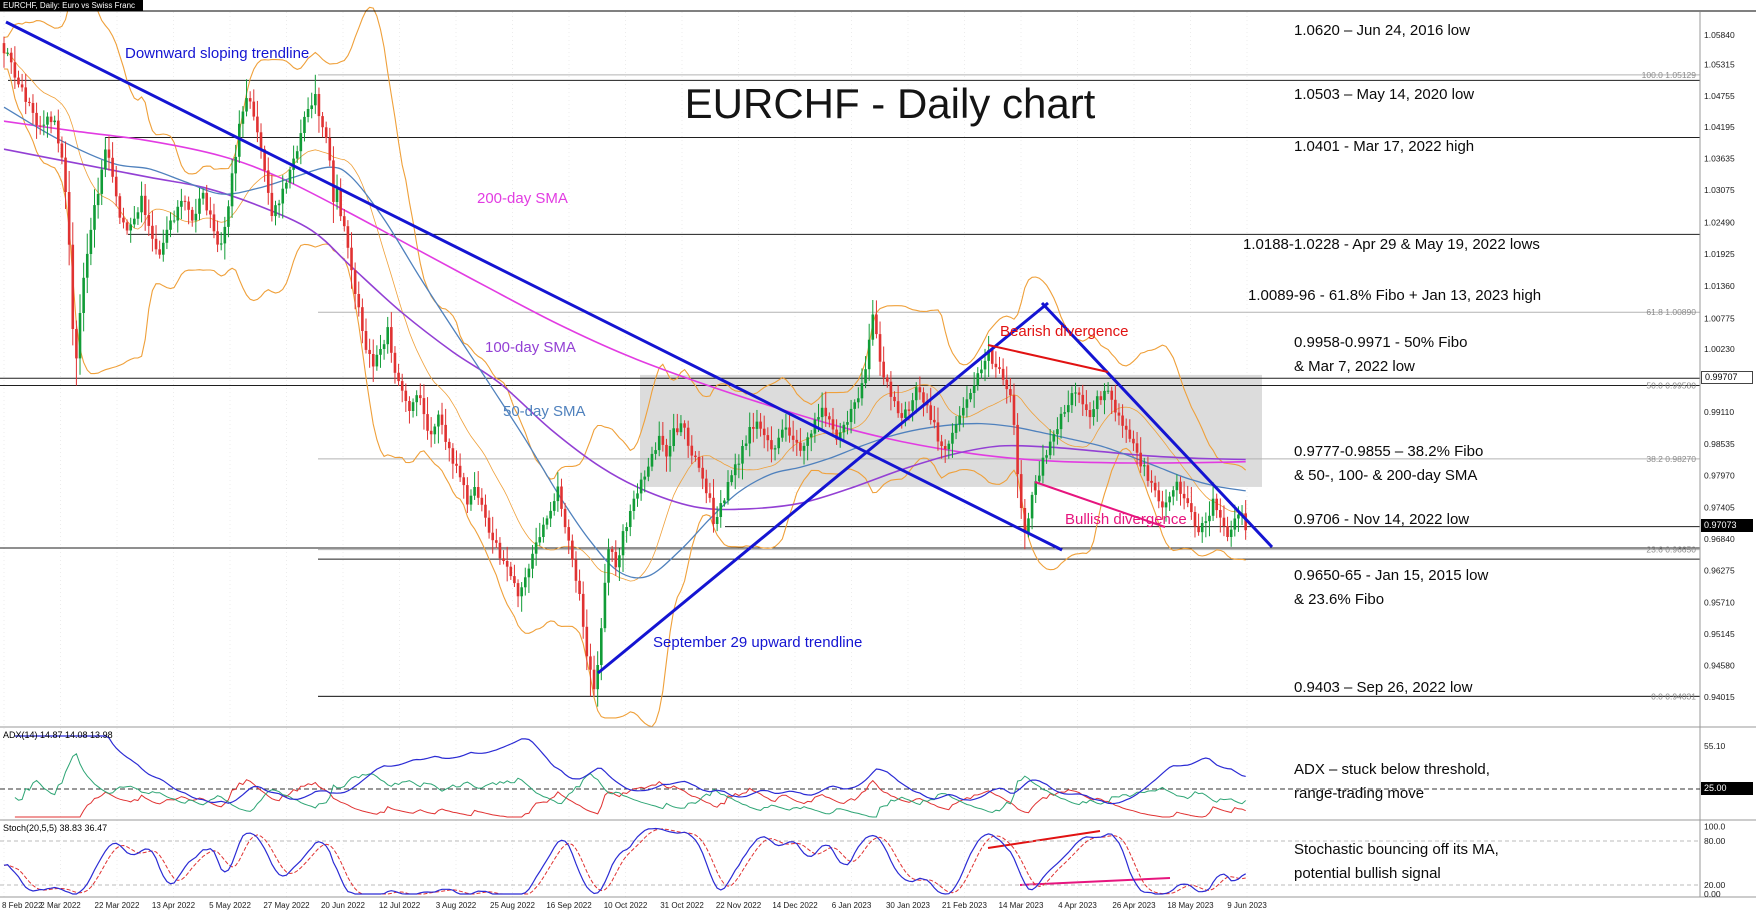 This screenshot has width=1756, height=919. Describe the element at coordinates (1247, 905) in the screenshot. I see `svg-text: 9 Jun 2023` at that location.